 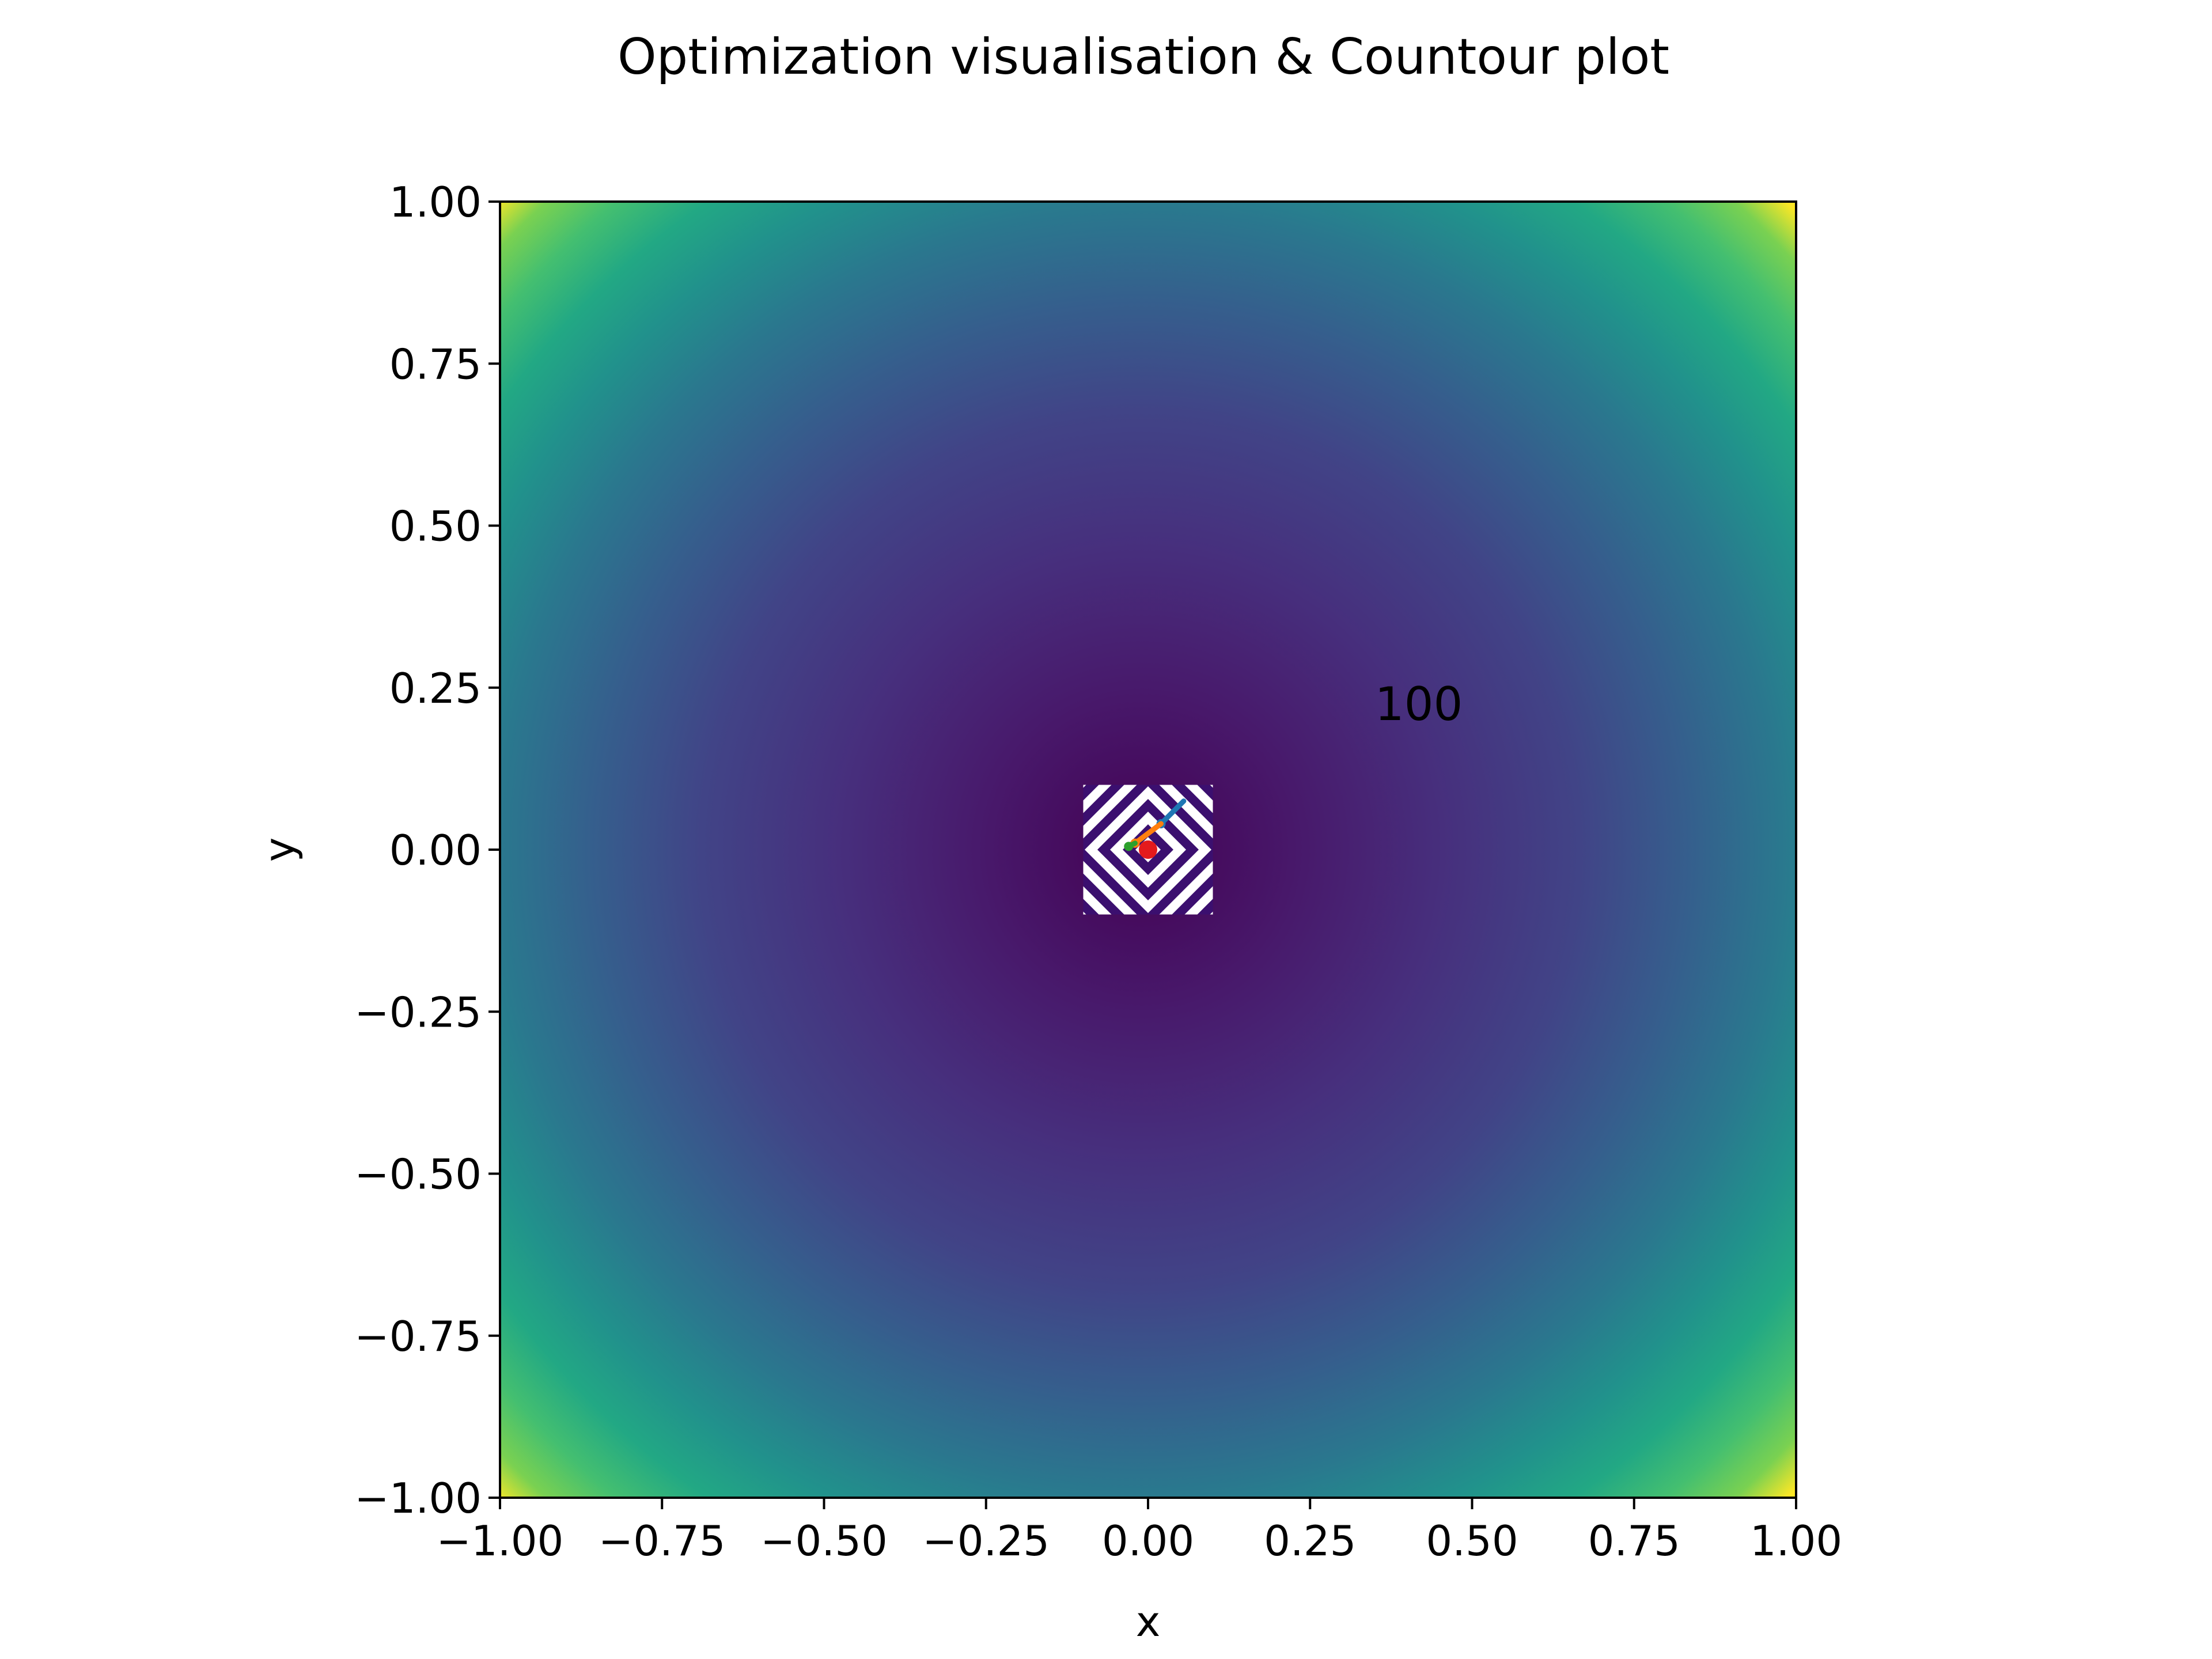 I want to click on x-tick-label: 0.50, so click(x=1472, y=1541).